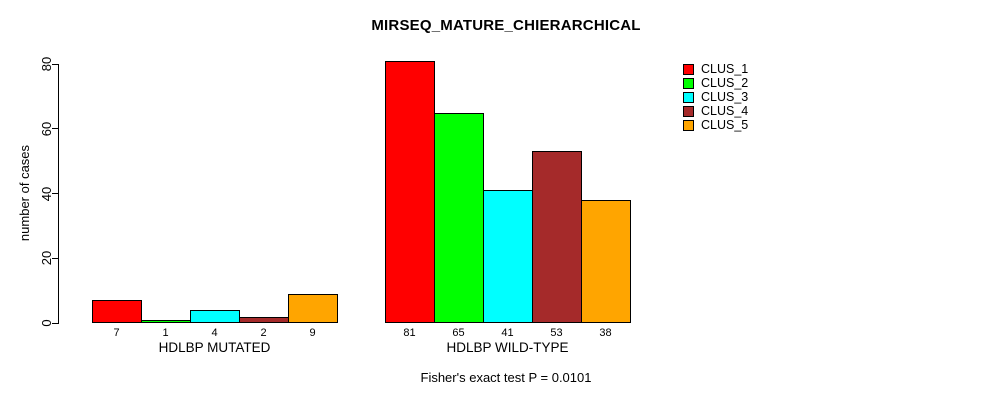 This screenshot has width=990, height=400. Describe the element at coordinates (507, 333) in the screenshot. I see `bar-value-label: 41` at that location.